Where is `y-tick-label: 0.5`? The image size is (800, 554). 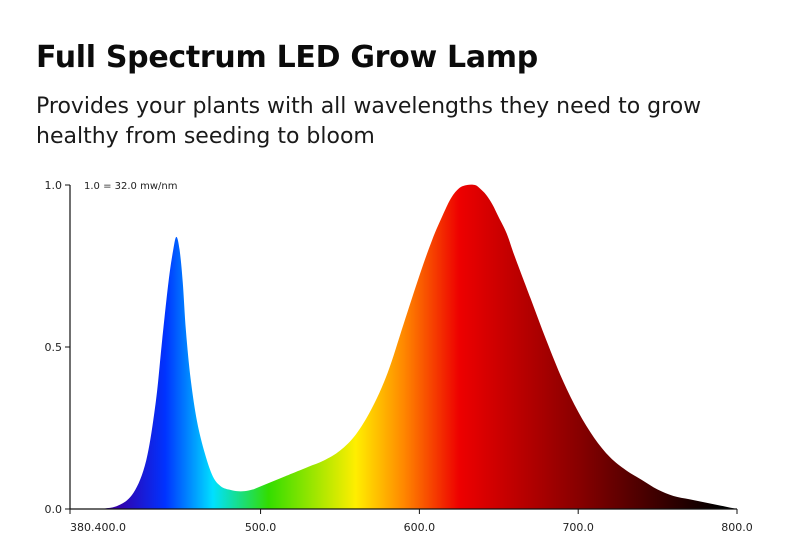 y-tick-label: 0.5 is located at coordinates (54, 347).